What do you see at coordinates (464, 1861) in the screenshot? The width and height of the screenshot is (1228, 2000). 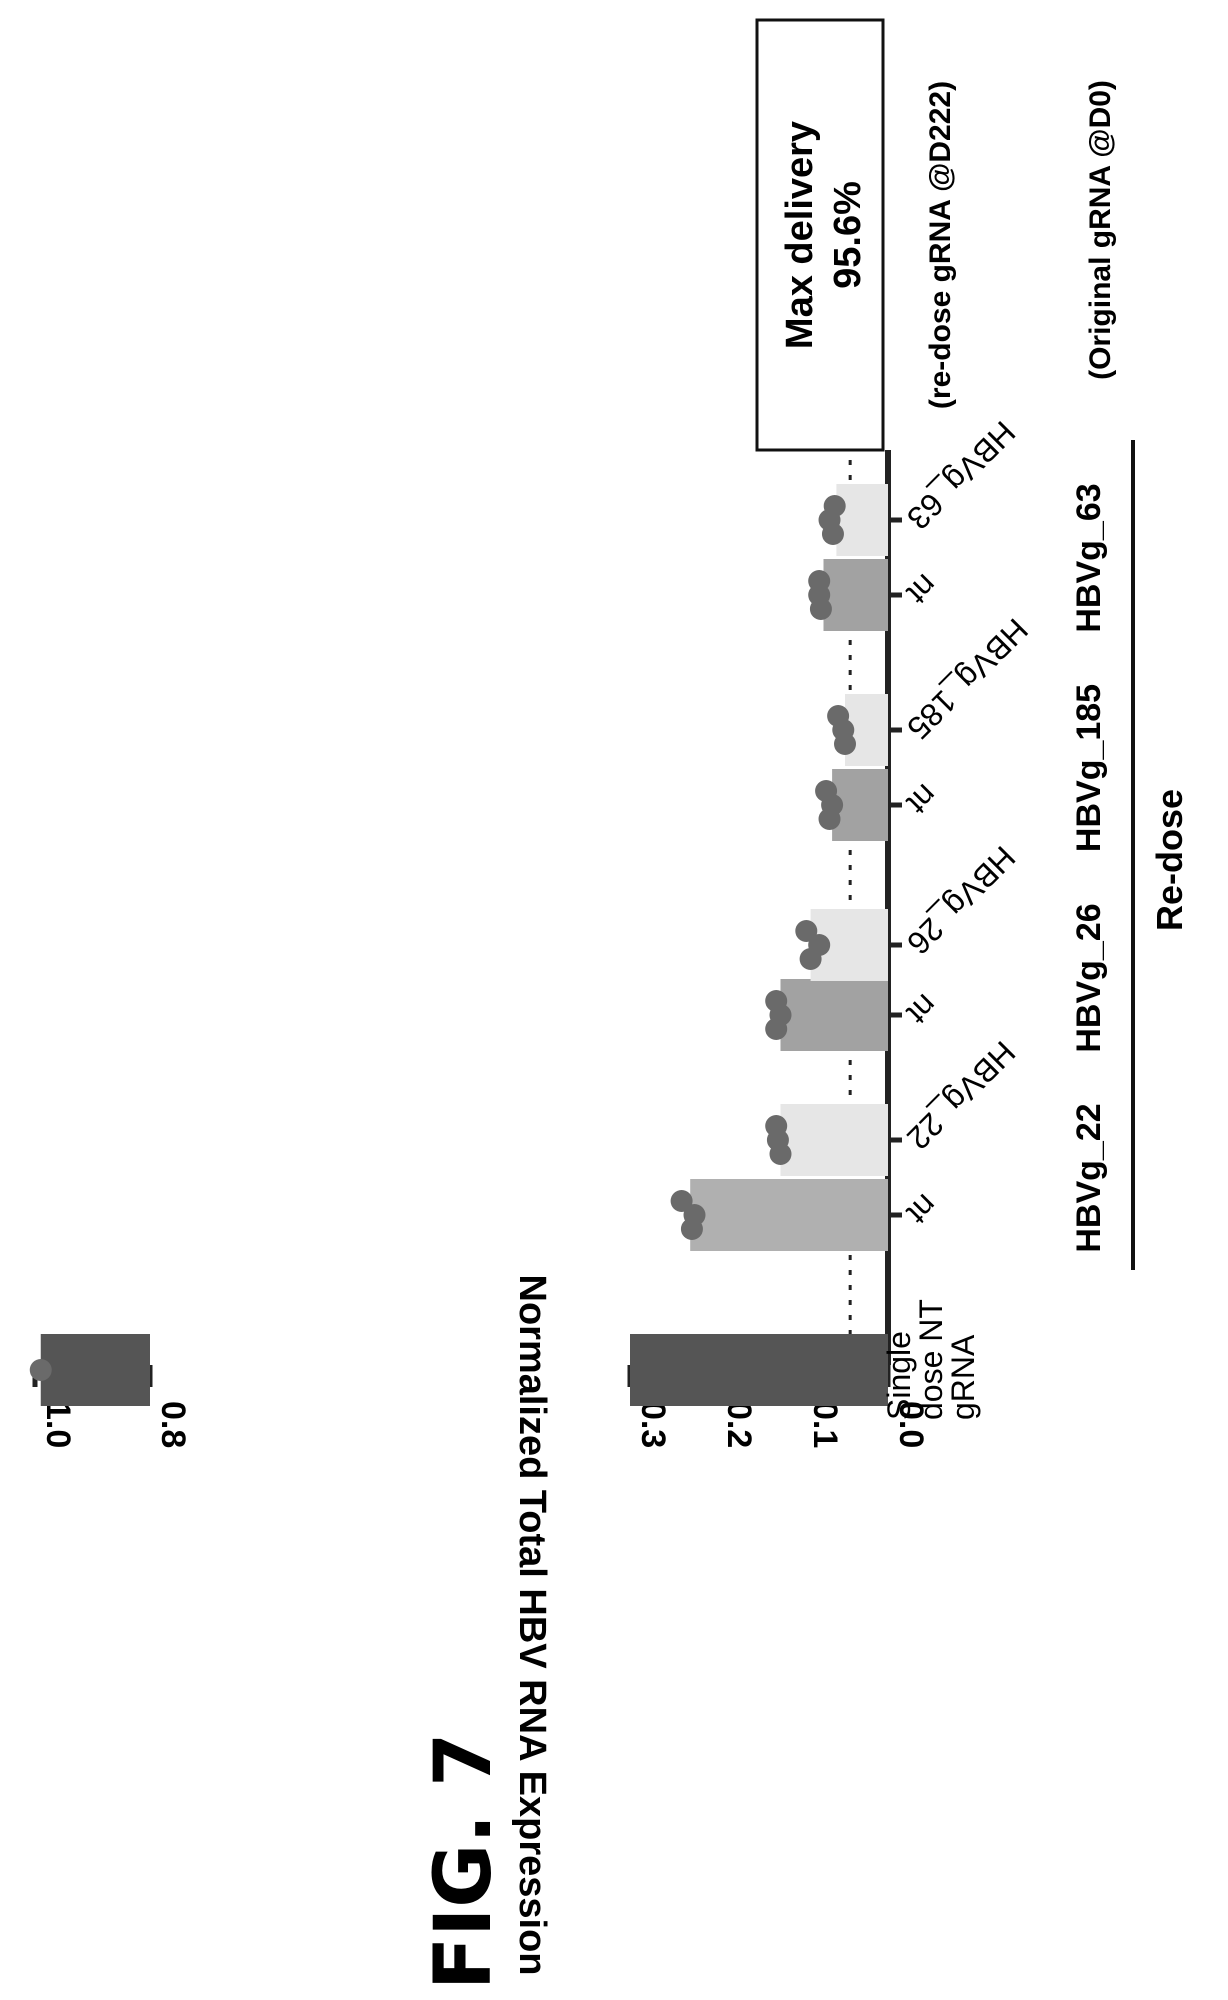 I see `figure-label: FIG. 7` at bounding box center [464, 1861].